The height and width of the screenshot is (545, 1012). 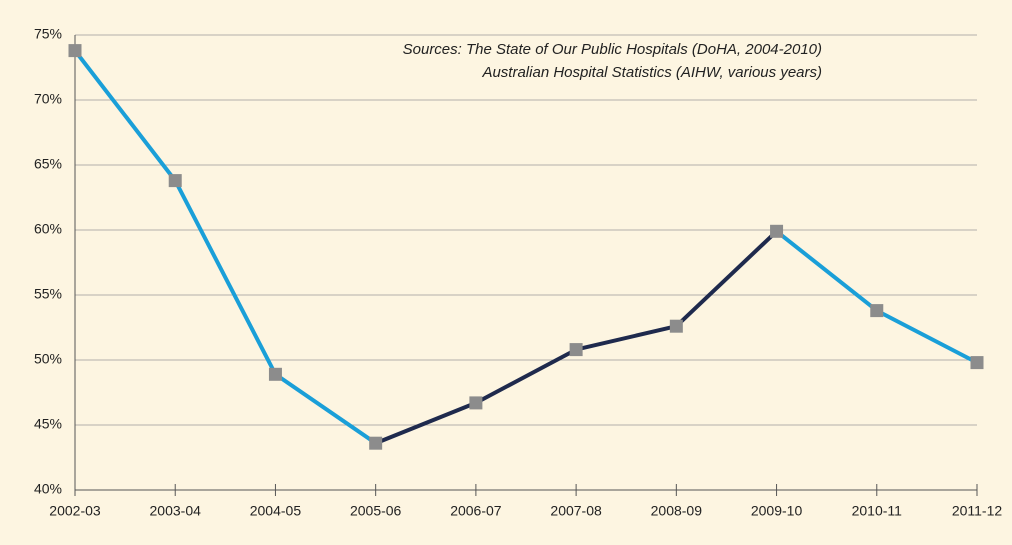 What do you see at coordinates (48, 424) in the screenshot?
I see `y-tick-label: 45%` at bounding box center [48, 424].